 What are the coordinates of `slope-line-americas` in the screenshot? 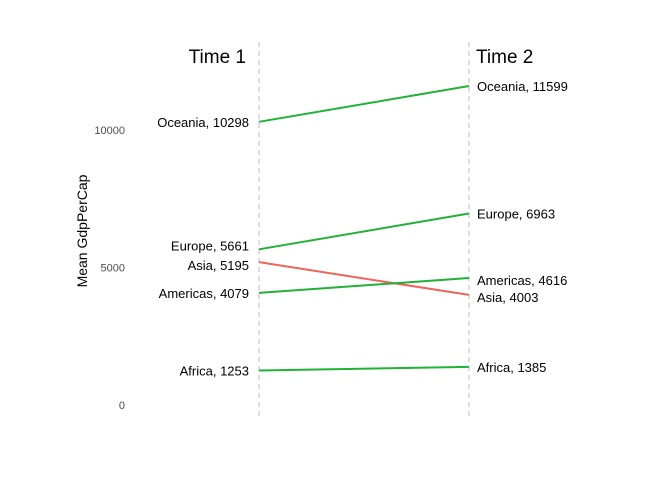 It's located at (364, 285).